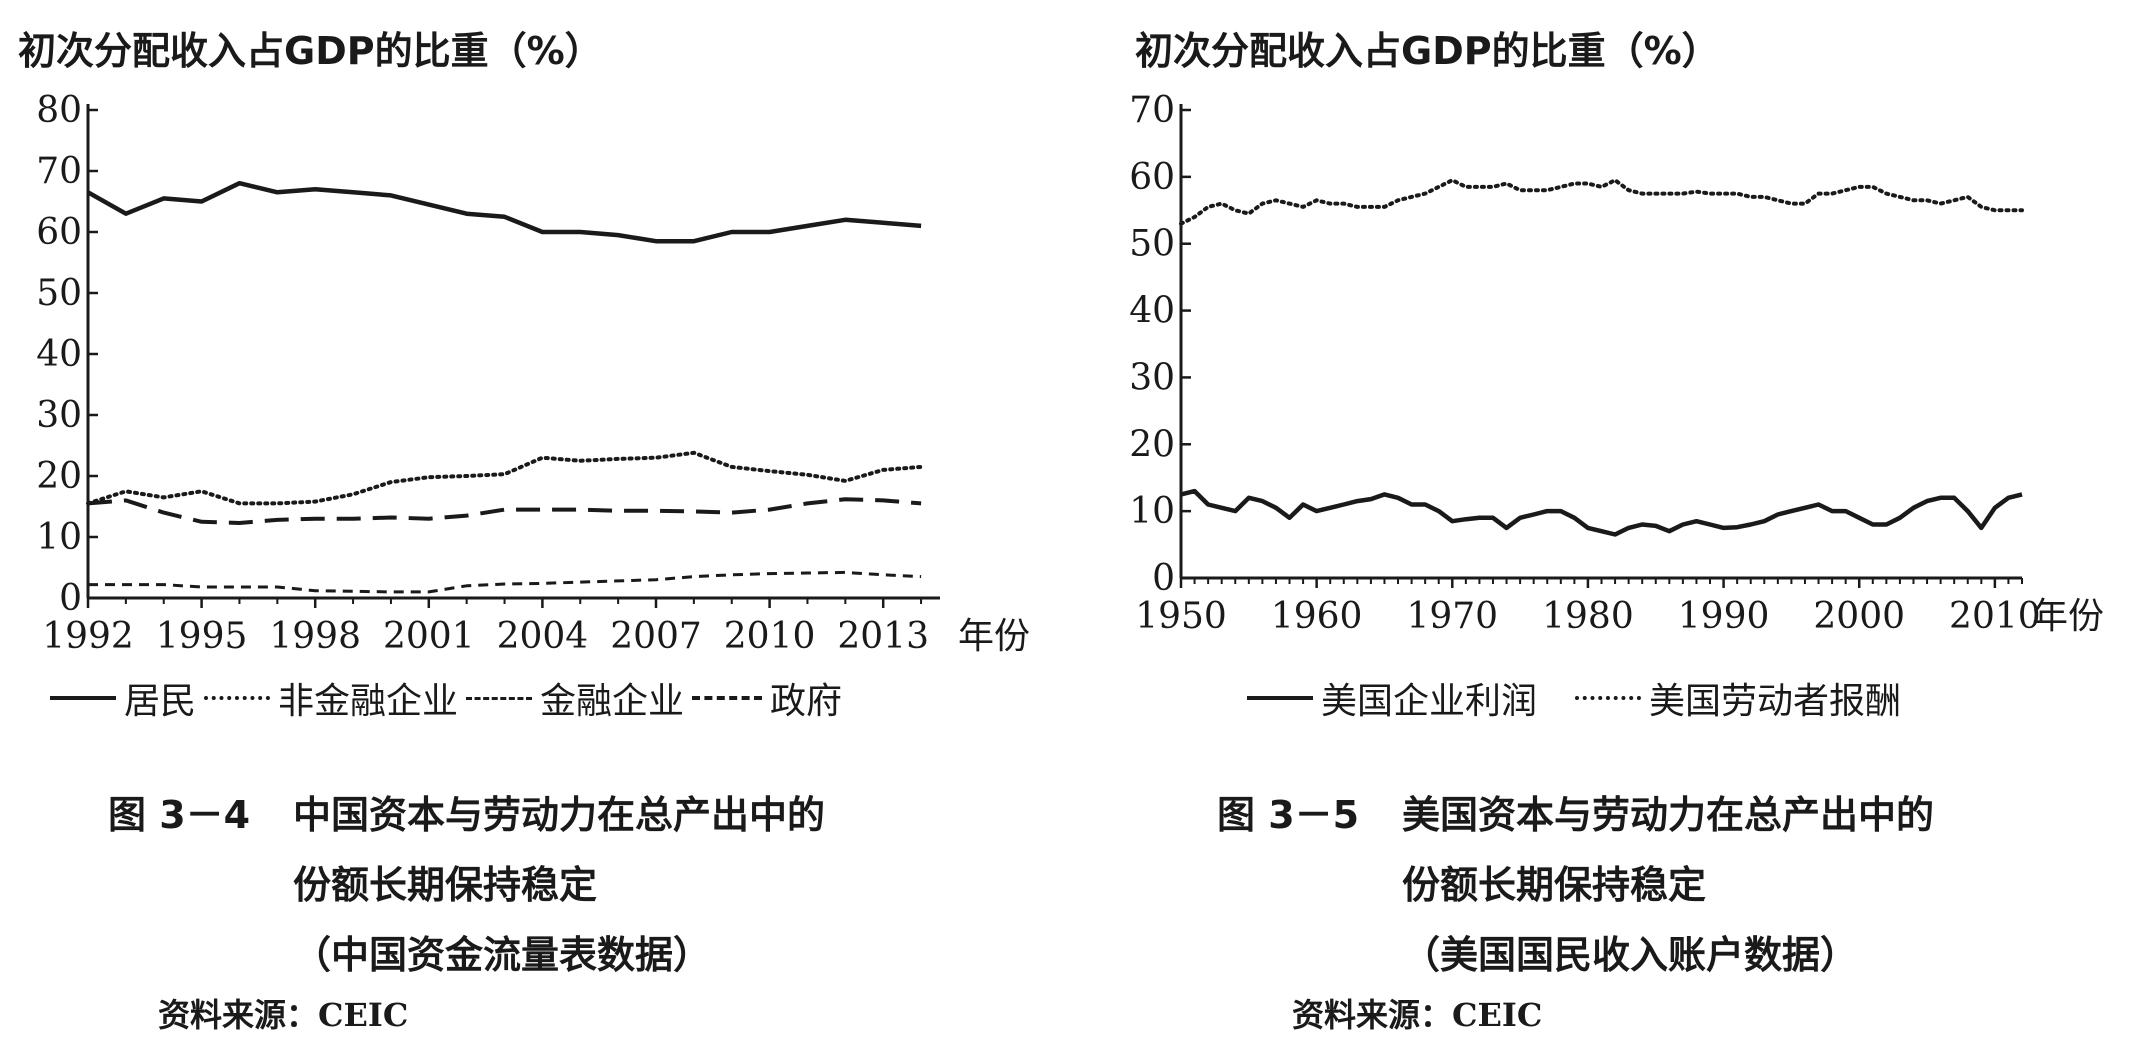  What do you see at coordinates (499, 698) in the screenshot?
I see `legend-swatch-dashed` at bounding box center [499, 698].